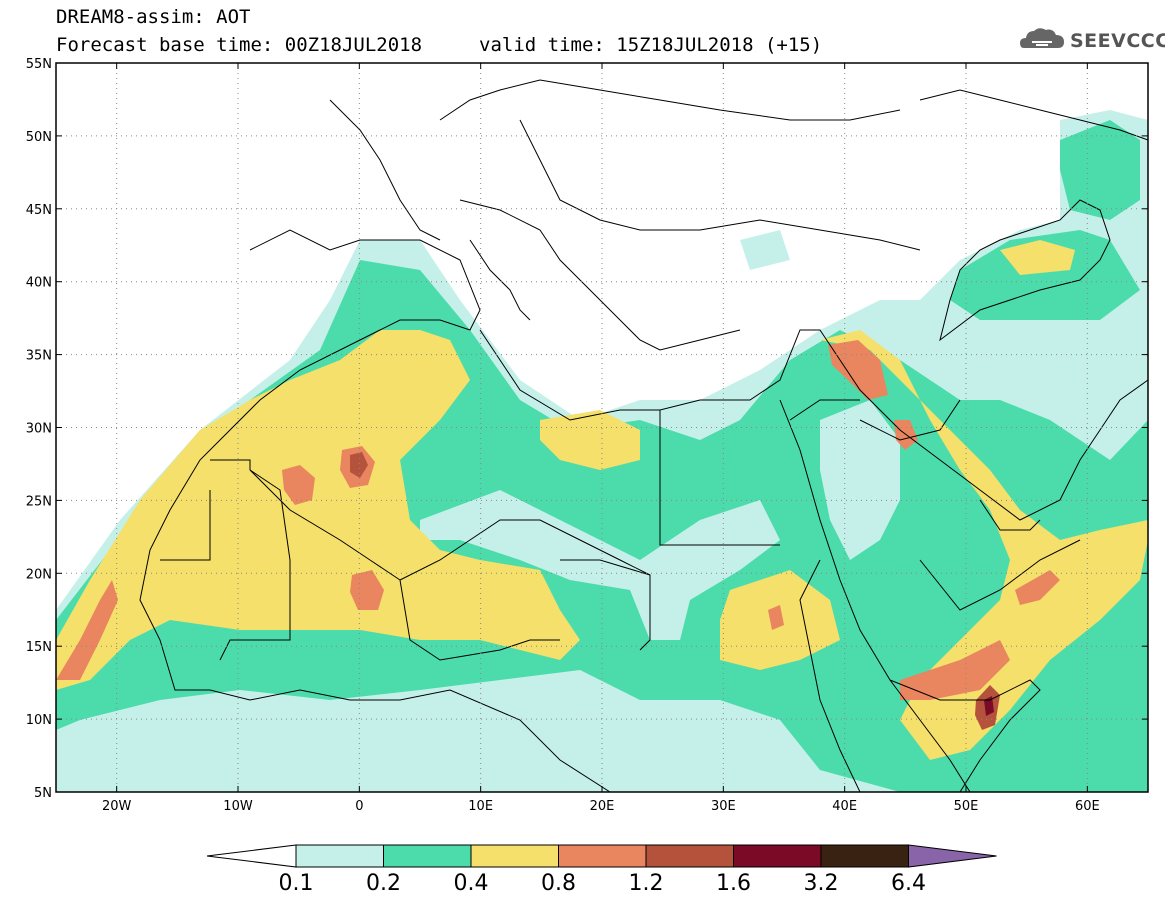 The height and width of the screenshot is (905, 1165). What do you see at coordinates (39, 501) in the screenshot?
I see `lat-label: 25N` at bounding box center [39, 501].